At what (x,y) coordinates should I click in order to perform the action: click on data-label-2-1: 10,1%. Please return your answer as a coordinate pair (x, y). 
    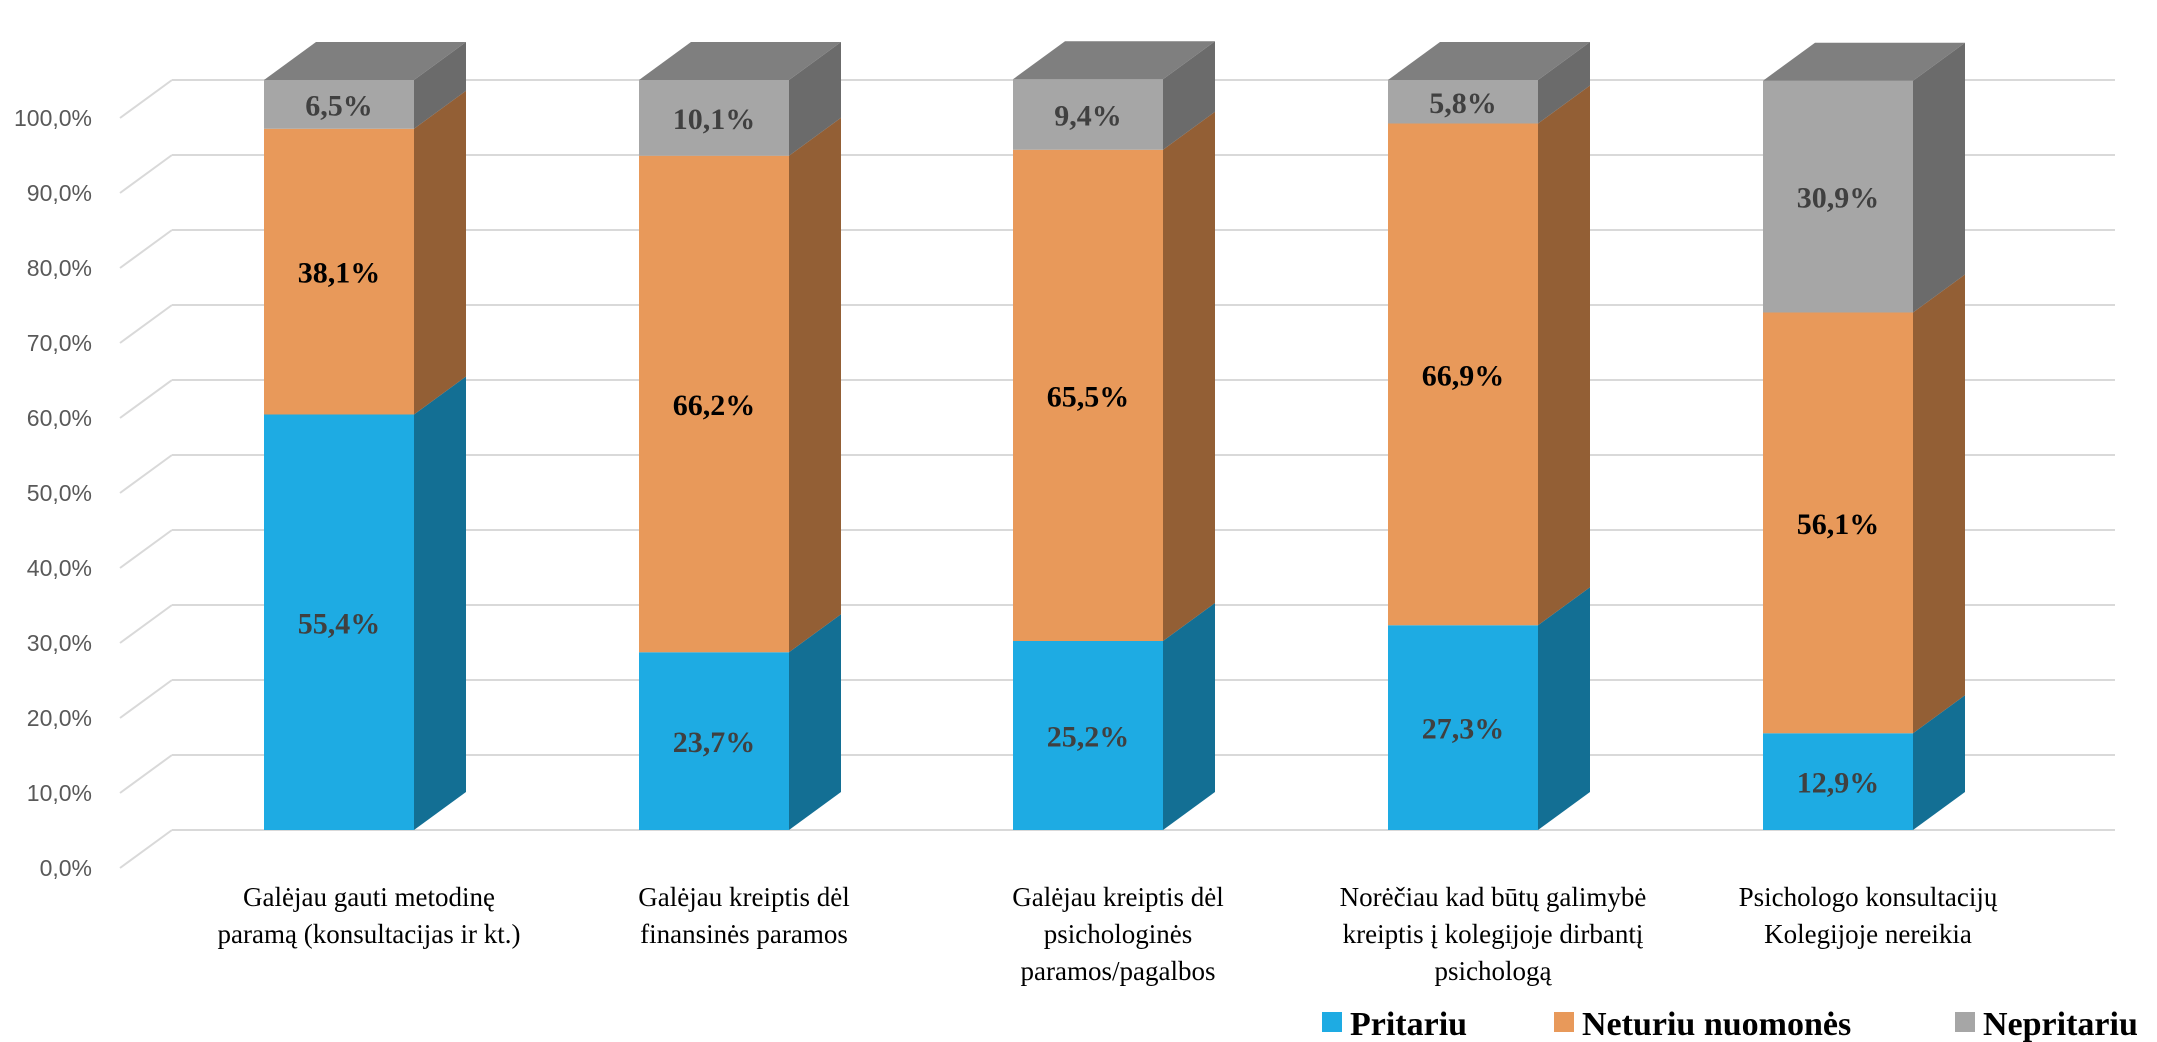
    Looking at the image, I should click on (714, 119).